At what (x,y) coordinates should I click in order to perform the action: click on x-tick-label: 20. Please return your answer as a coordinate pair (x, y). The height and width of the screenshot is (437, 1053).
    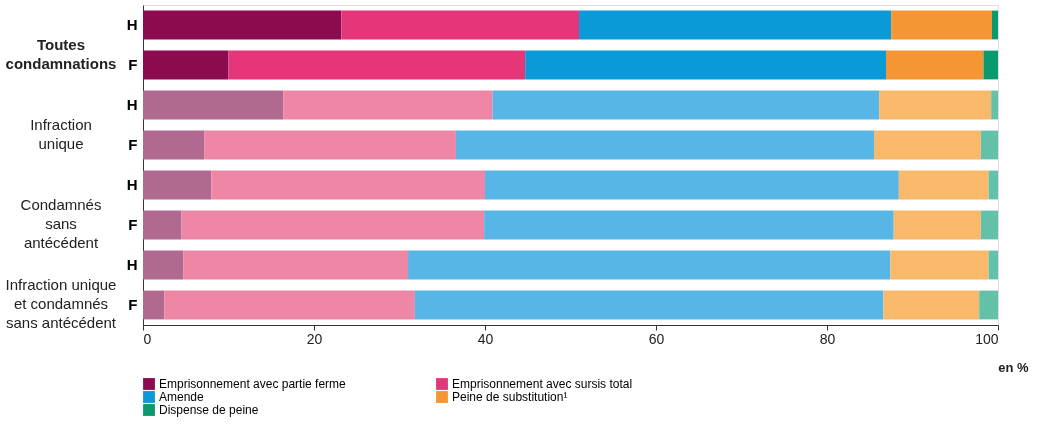
    Looking at the image, I should click on (314, 338).